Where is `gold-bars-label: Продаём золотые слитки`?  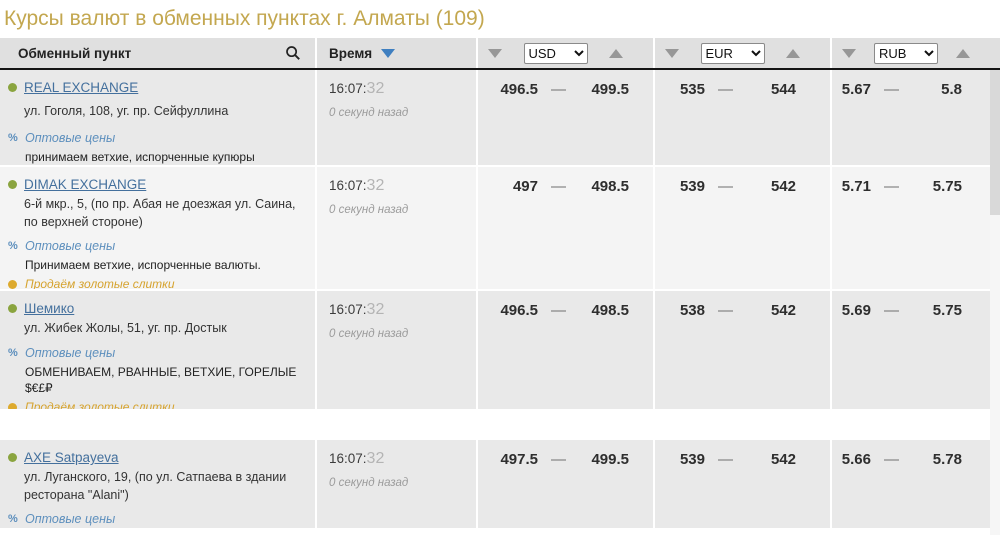 gold-bars-label: Продаём золотые слитки is located at coordinates (100, 283).